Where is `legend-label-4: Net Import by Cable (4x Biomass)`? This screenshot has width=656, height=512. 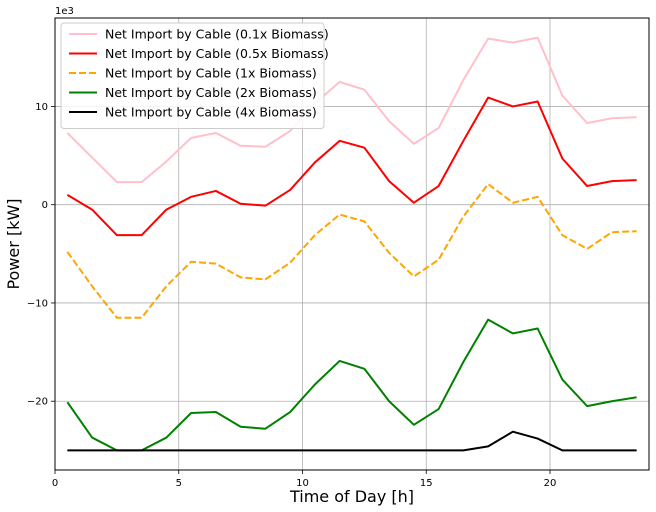
legend-label-4: Net Import by Cable (4x Biomass) is located at coordinates (211, 112).